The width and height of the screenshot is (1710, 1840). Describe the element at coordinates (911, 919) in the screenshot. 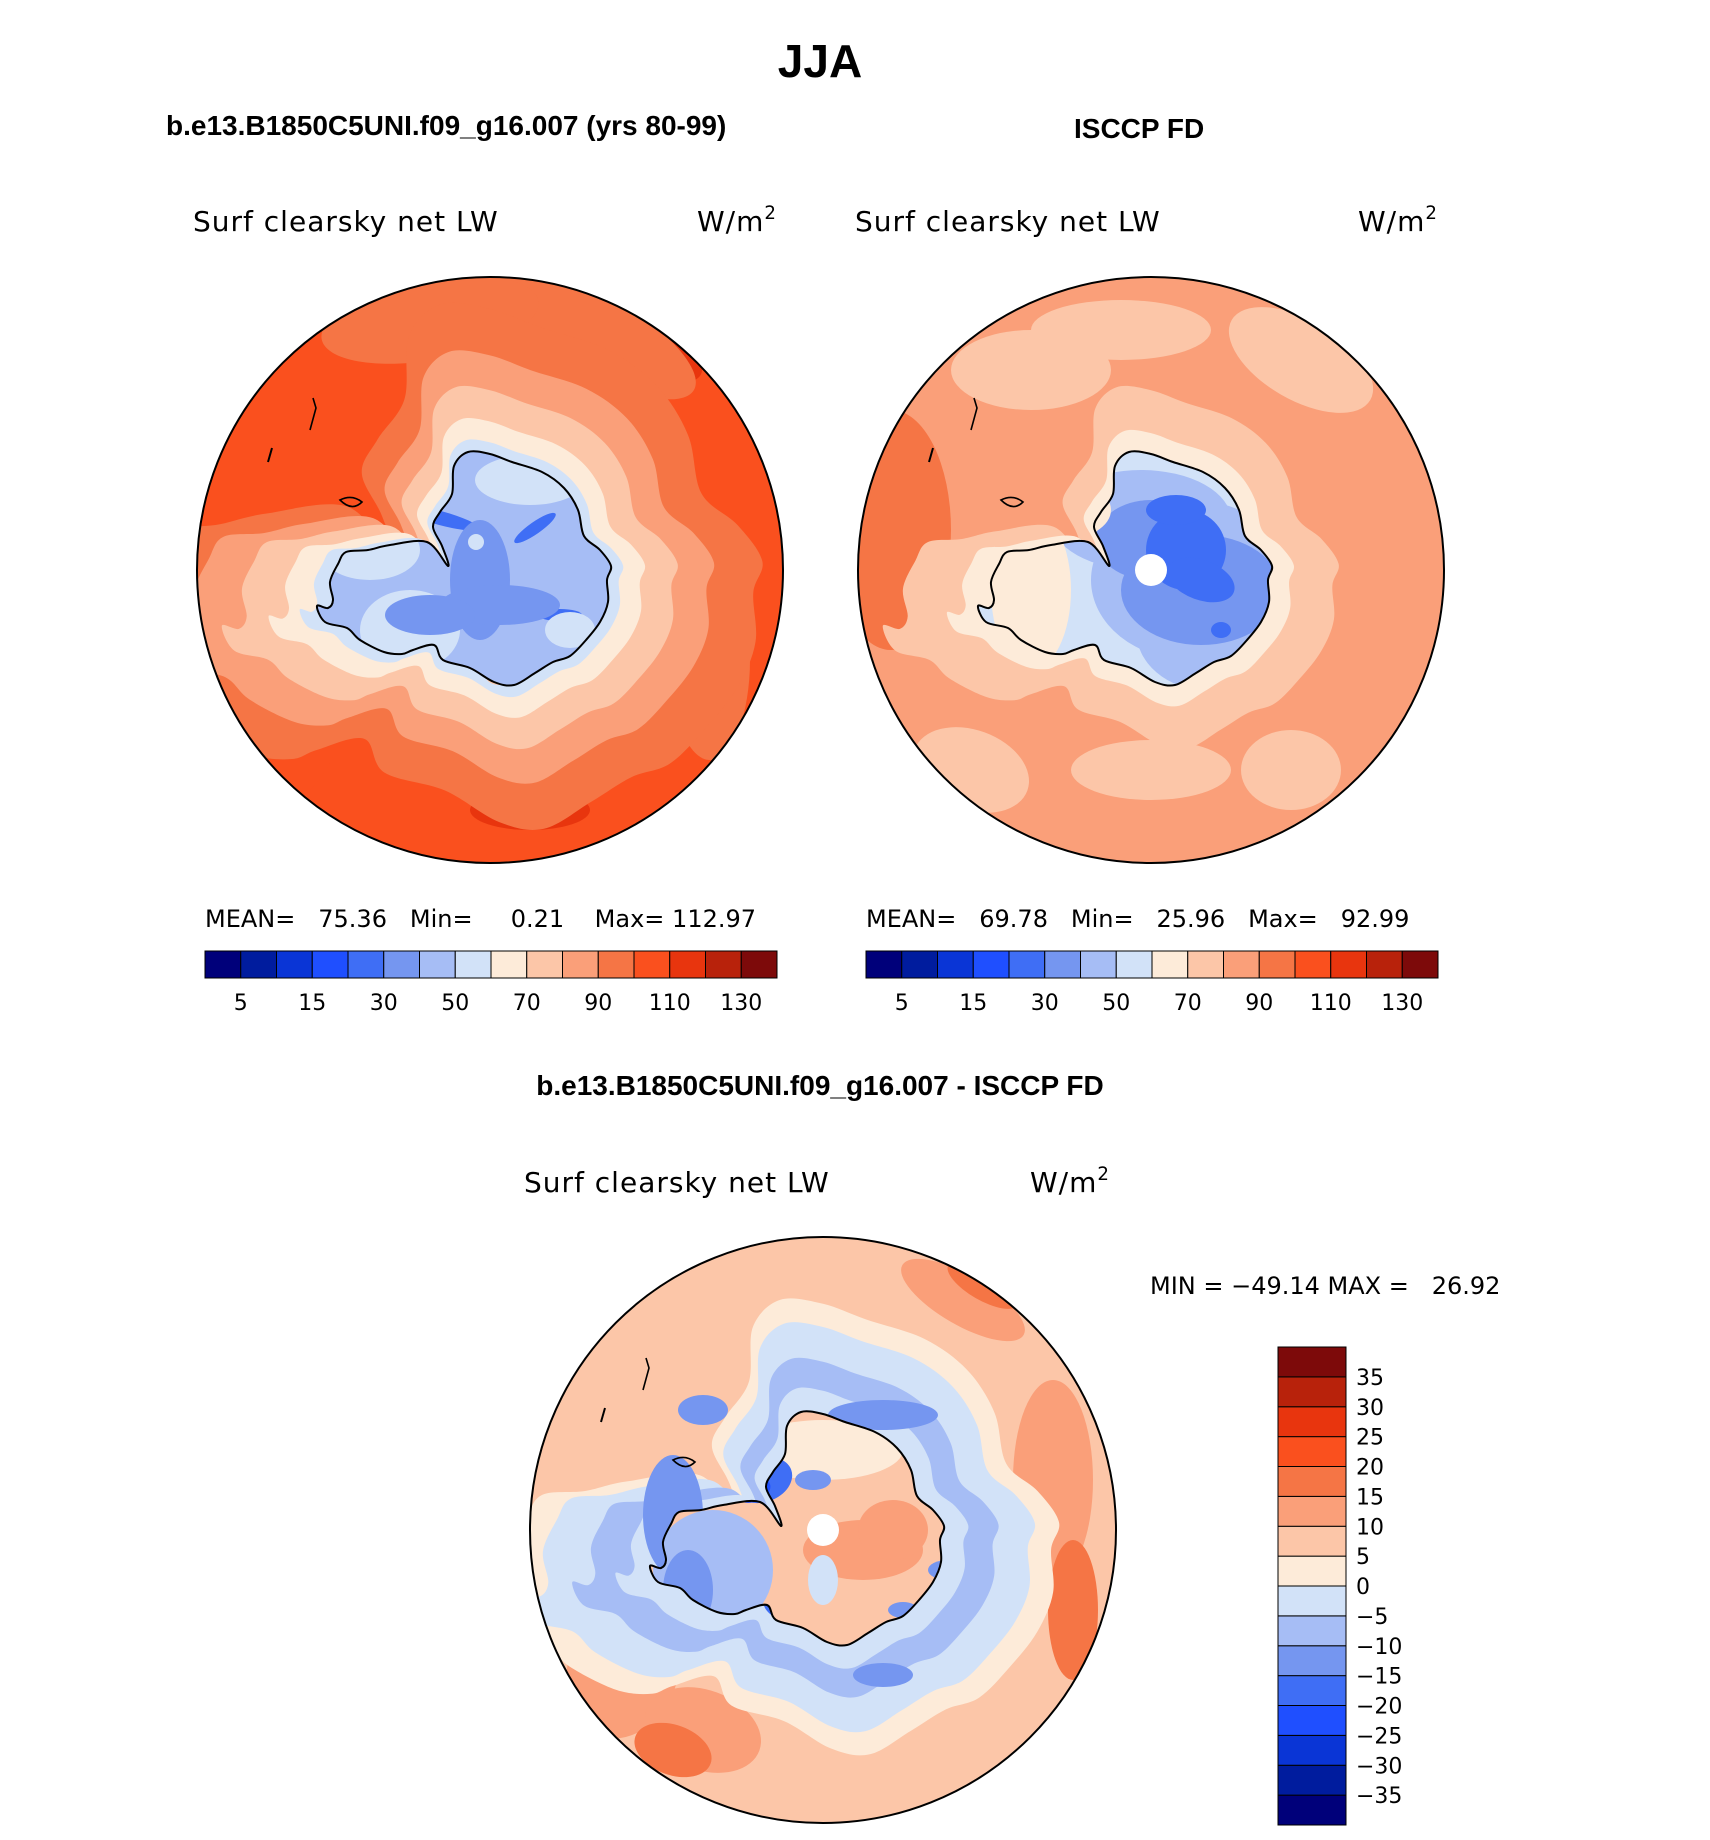

I see `panel2-mean-label: MEAN=` at that location.